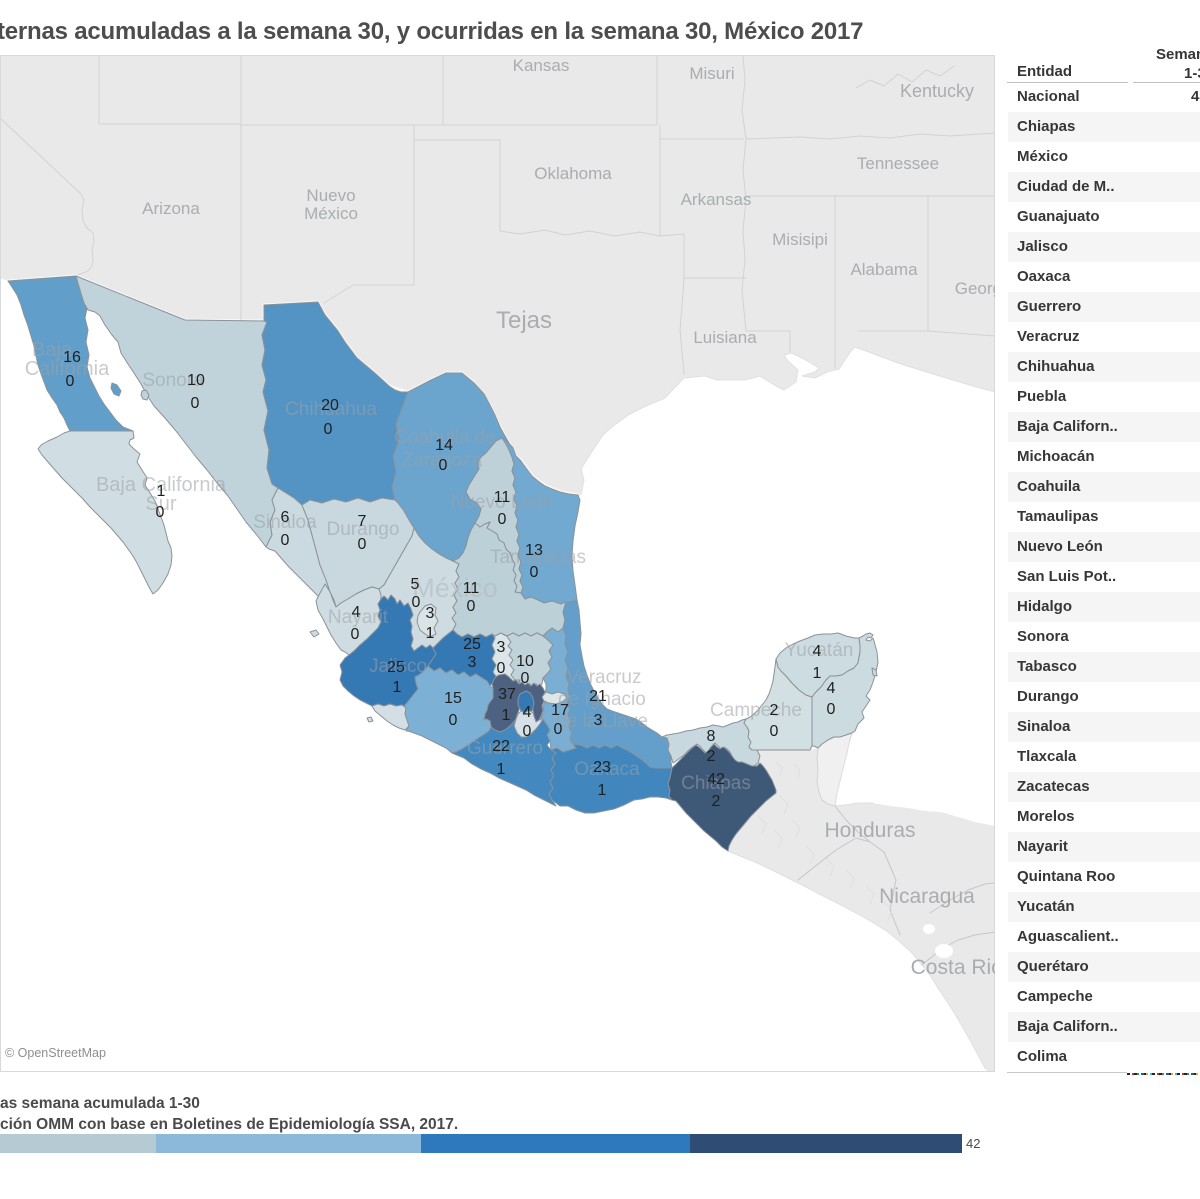  I want to click on svg-text: 14, so click(444, 445).